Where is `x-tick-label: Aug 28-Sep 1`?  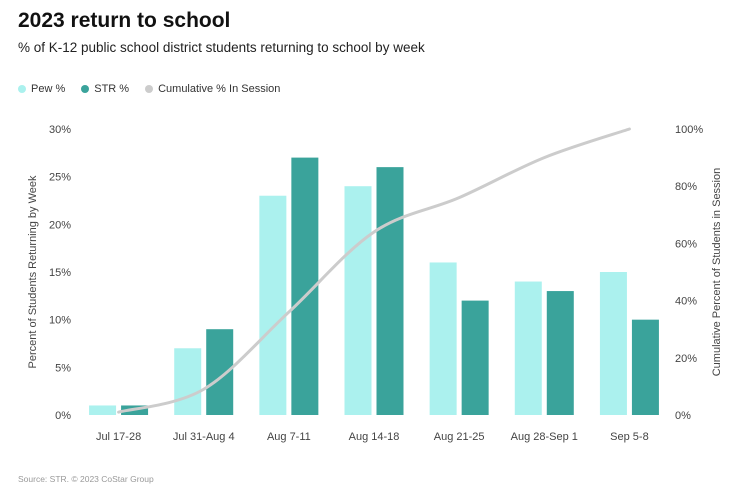 x-tick-label: Aug 28-Sep 1 is located at coordinates (544, 437).